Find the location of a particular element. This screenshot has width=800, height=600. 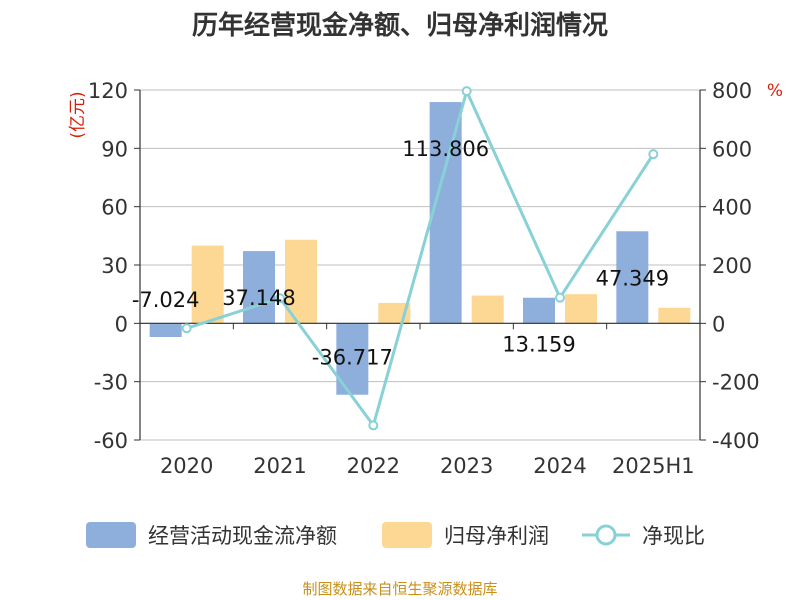

x-tick-label: 2021 is located at coordinates (279, 466).